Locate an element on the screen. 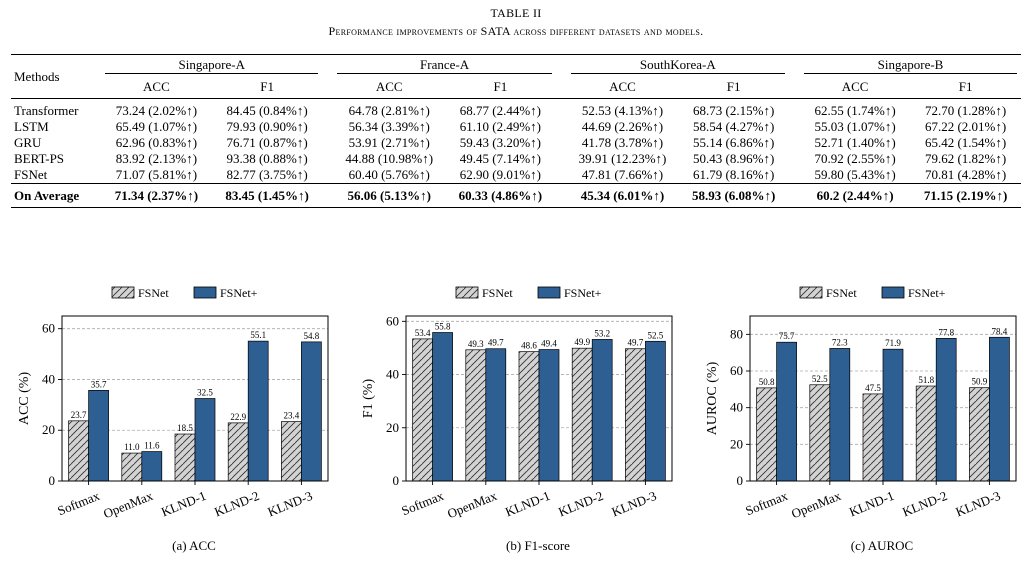  table-cell: 56.06 (5.13%↑) is located at coordinates (389, 195).